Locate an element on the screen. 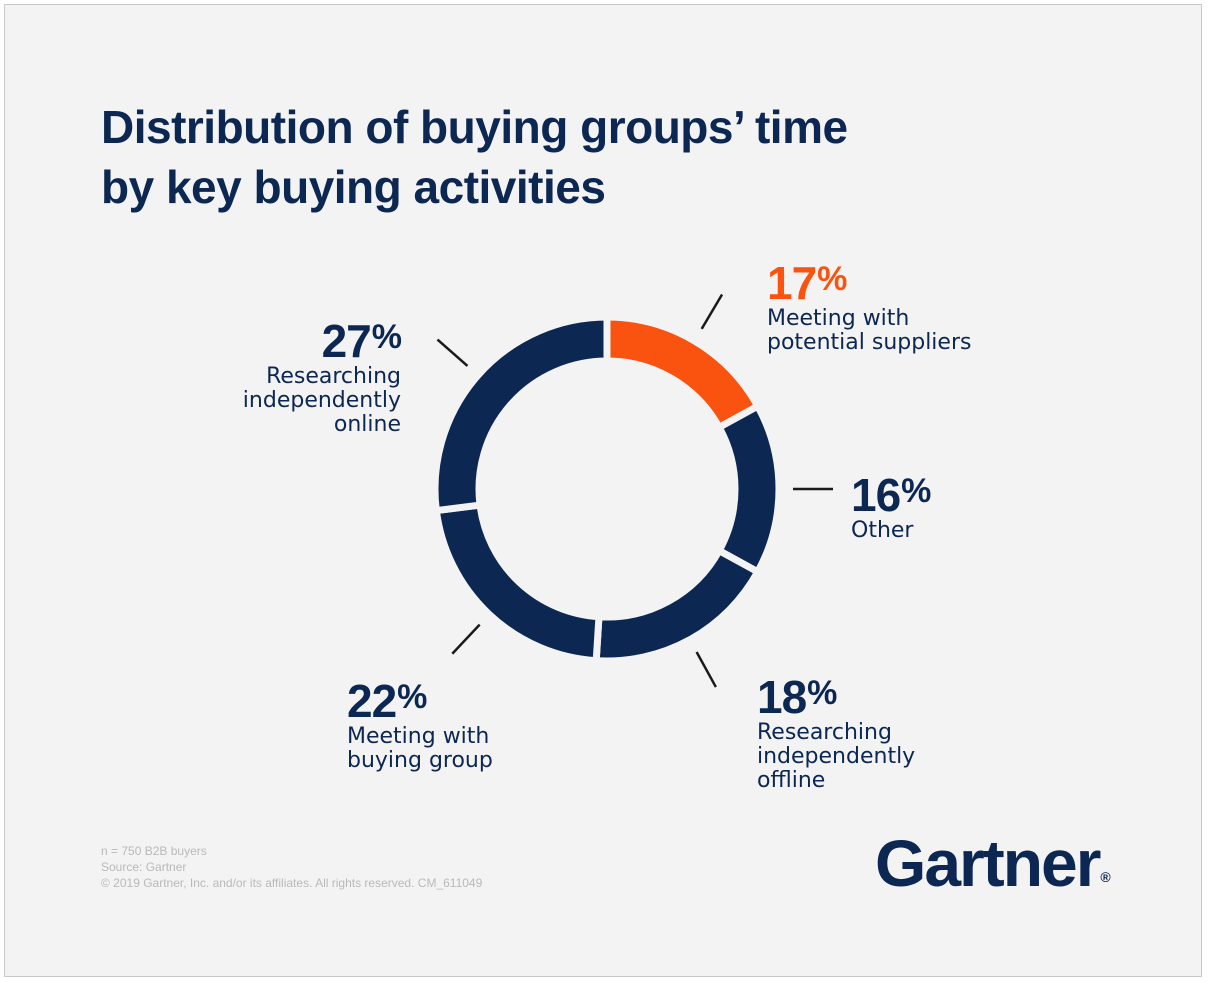 The height and width of the screenshot is (983, 1208). leader-line-meeting-suppliers is located at coordinates (712, 311).